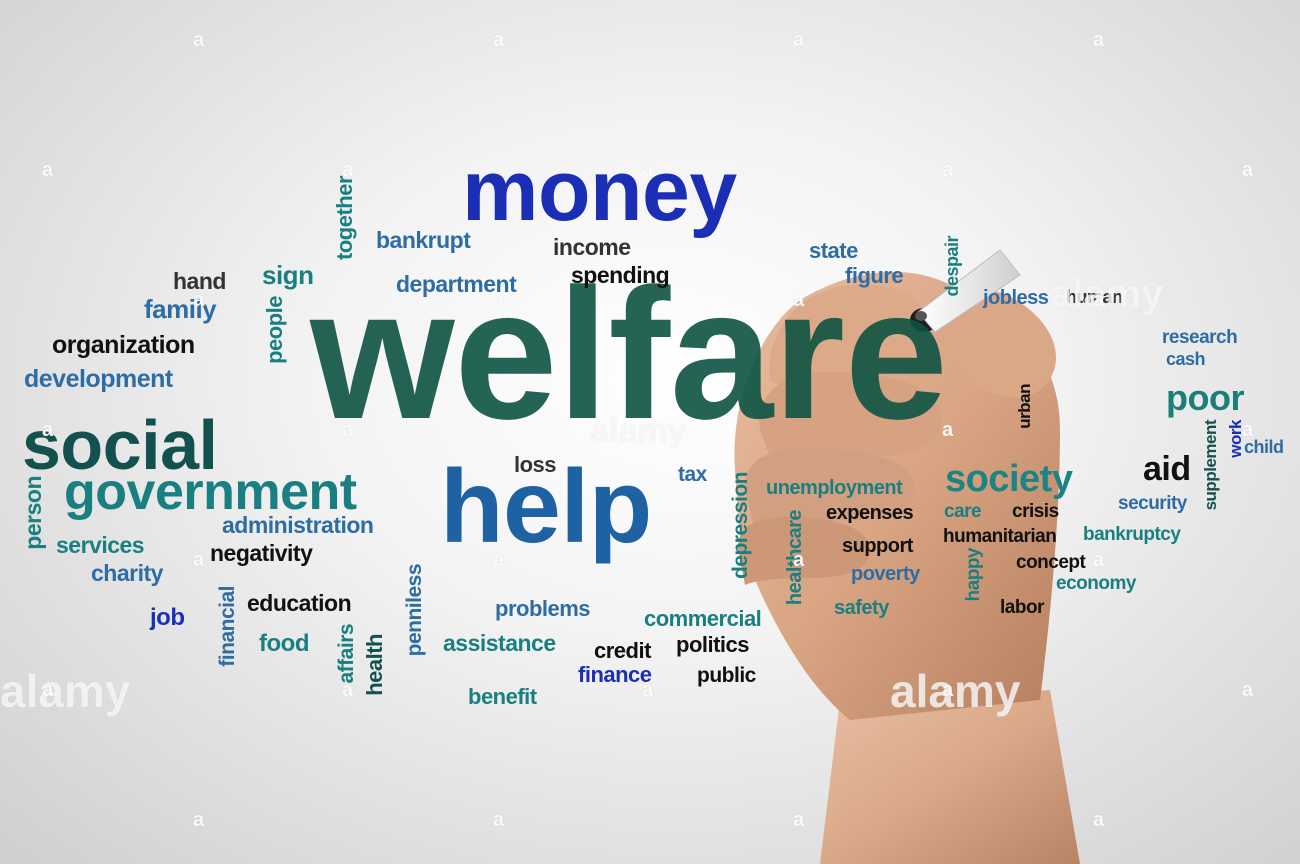  Describe the element at coordinates (950, 777) in the screenshot. I see `forearm-shape` at that location.